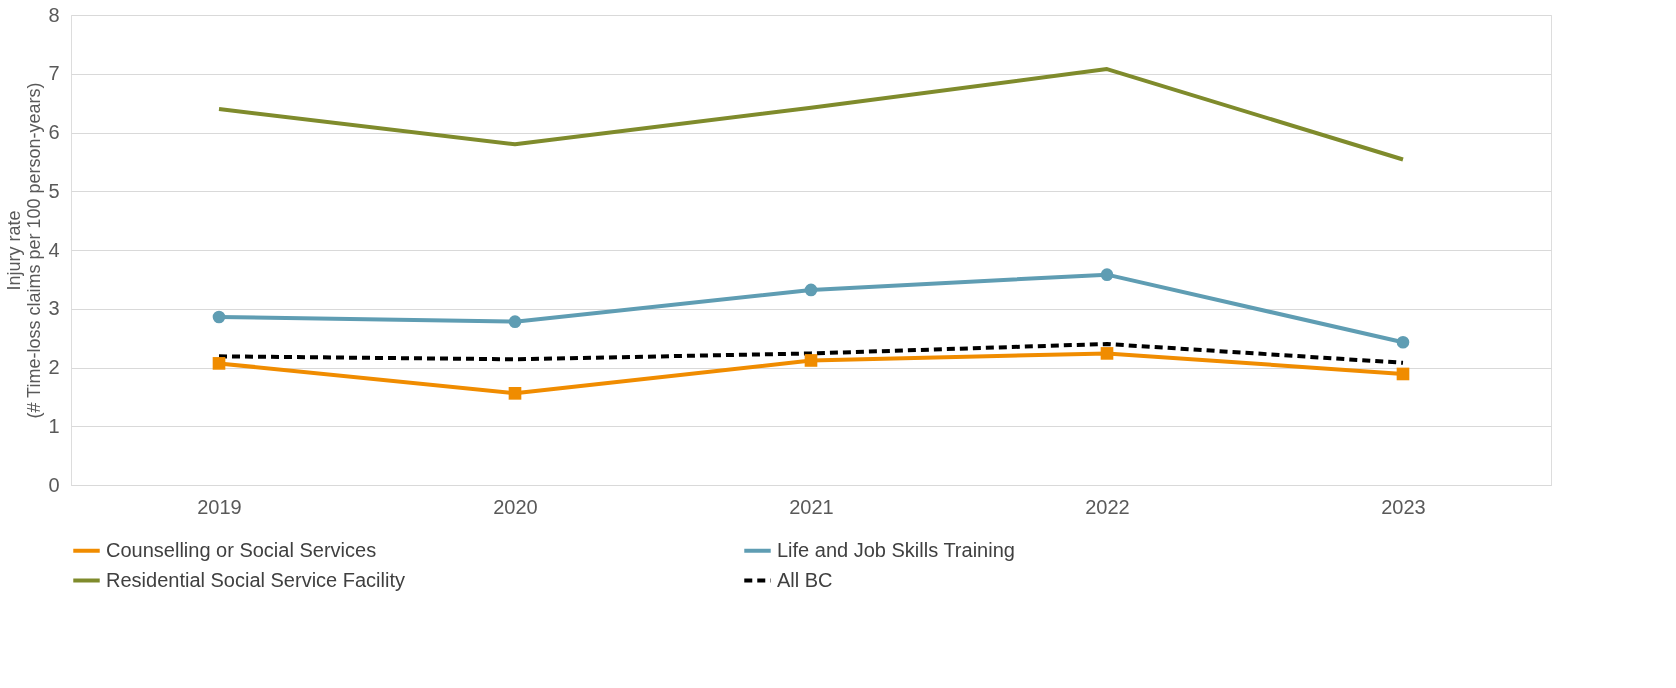 The height and width of the screenshot is (688, 1676). I want to click on legend-label: Residential Social Service Facility, so click(256, 579).